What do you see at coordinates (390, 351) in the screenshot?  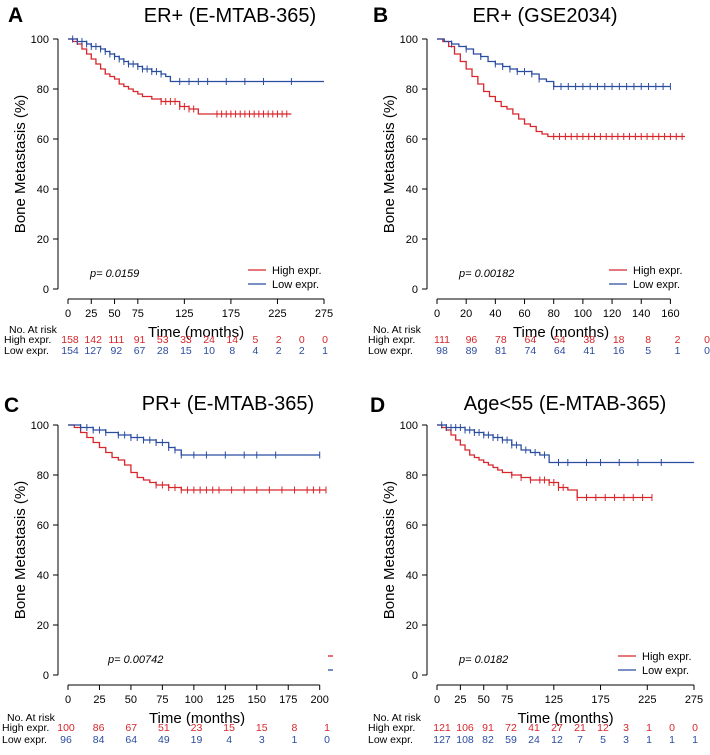 I see `risk-low-label: Low expr.` at bounding box center [390, 351].